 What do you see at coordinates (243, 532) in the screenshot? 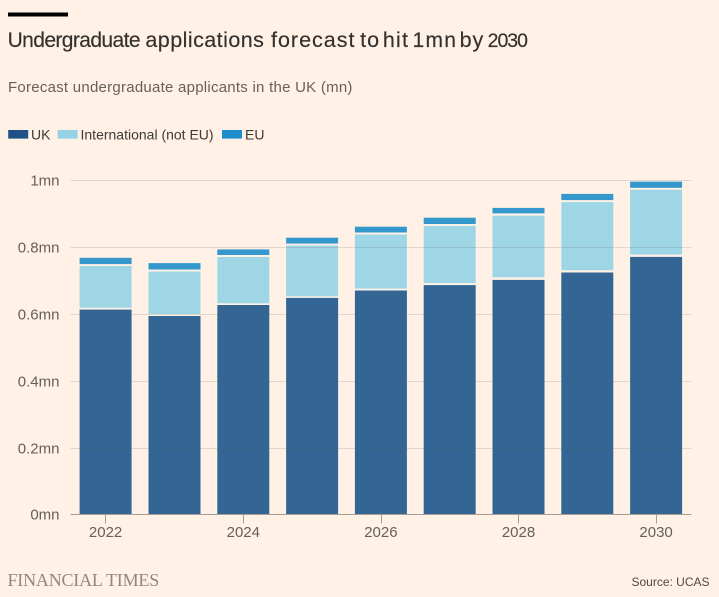
I see `svg-text: 2024` at bounding box center [243, 532].